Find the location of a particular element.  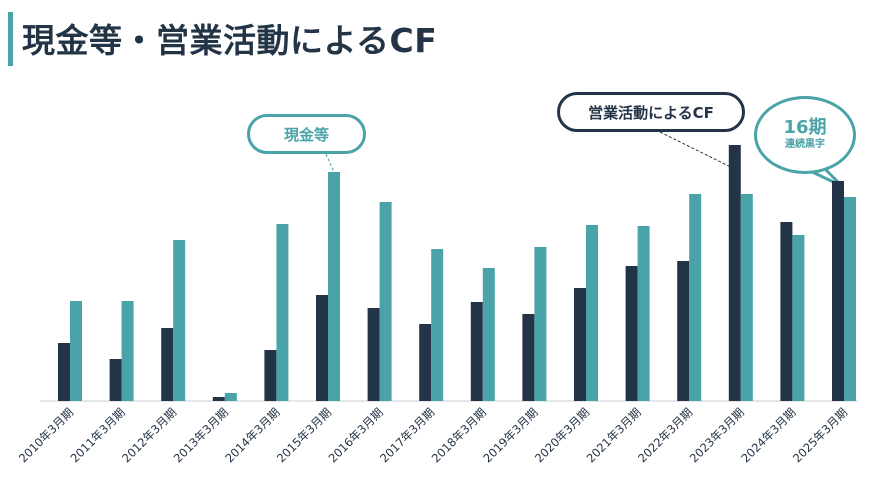

cash-callout-connector is located at coordinates (330, 163).